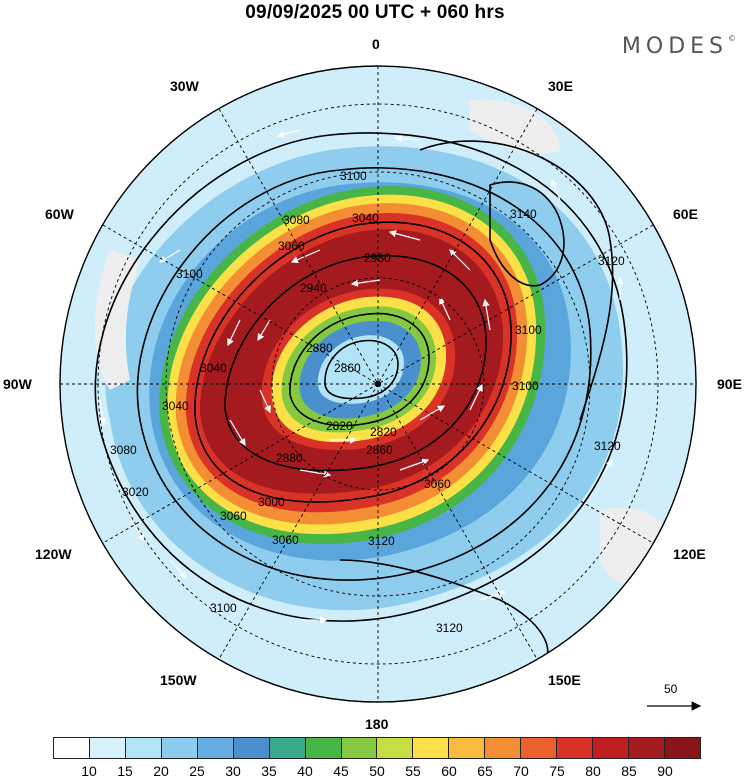 This screenshot has height=782, width=750. I want to click on contour-line, so click(359, 369).